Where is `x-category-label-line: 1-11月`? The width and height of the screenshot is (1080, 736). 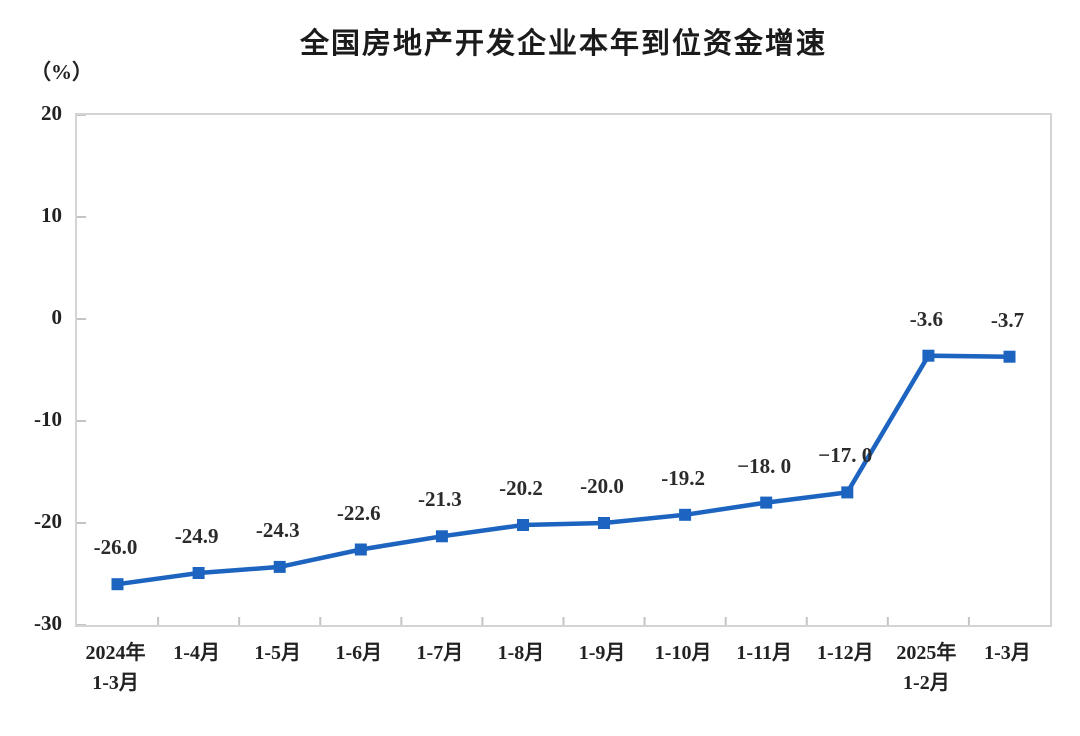 x-category-label-line: 1-11月 is located at coordinates (764, 653).